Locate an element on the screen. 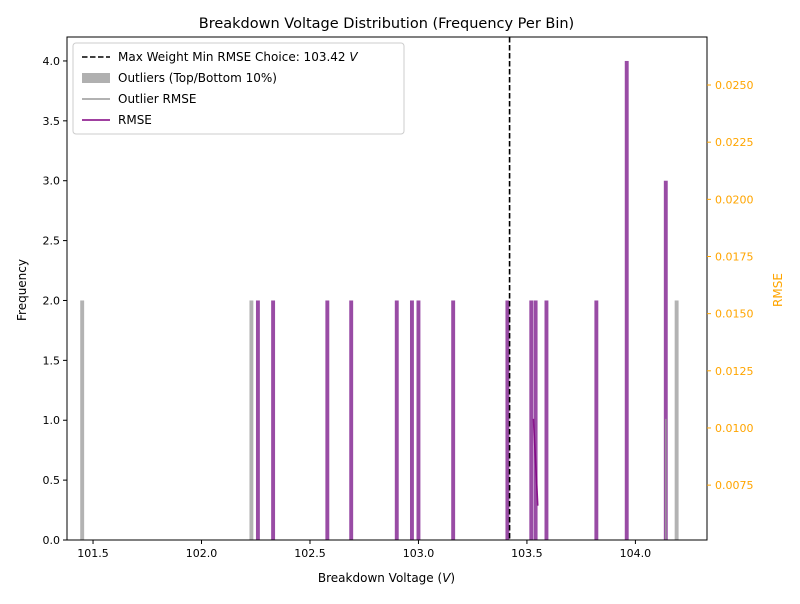 The width and height of the screenshot is (800, 604). y-tick-label: 3.0 is located at coordinates (52, 181).